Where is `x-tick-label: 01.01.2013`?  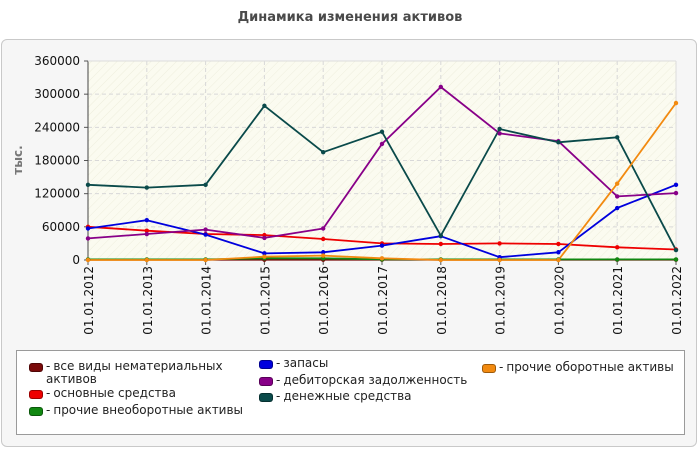
x-tick-label: 01.01.2013 is located at coordinates (148, 300).